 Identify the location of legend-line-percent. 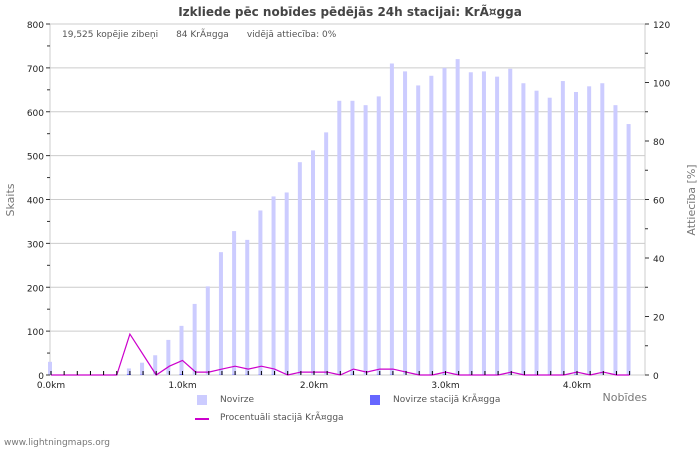
(202, 419).